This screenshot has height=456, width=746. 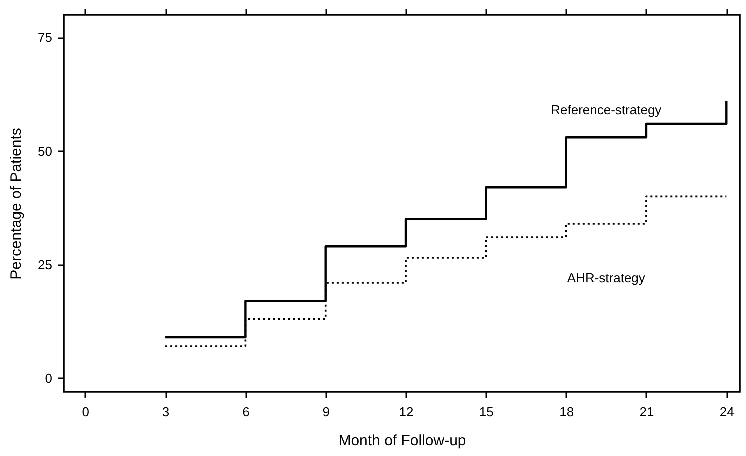 What do you see at coordinates (45, 151) in the screenshot?
I see `y-tick-label: 50` at bounding box center [45, 151].